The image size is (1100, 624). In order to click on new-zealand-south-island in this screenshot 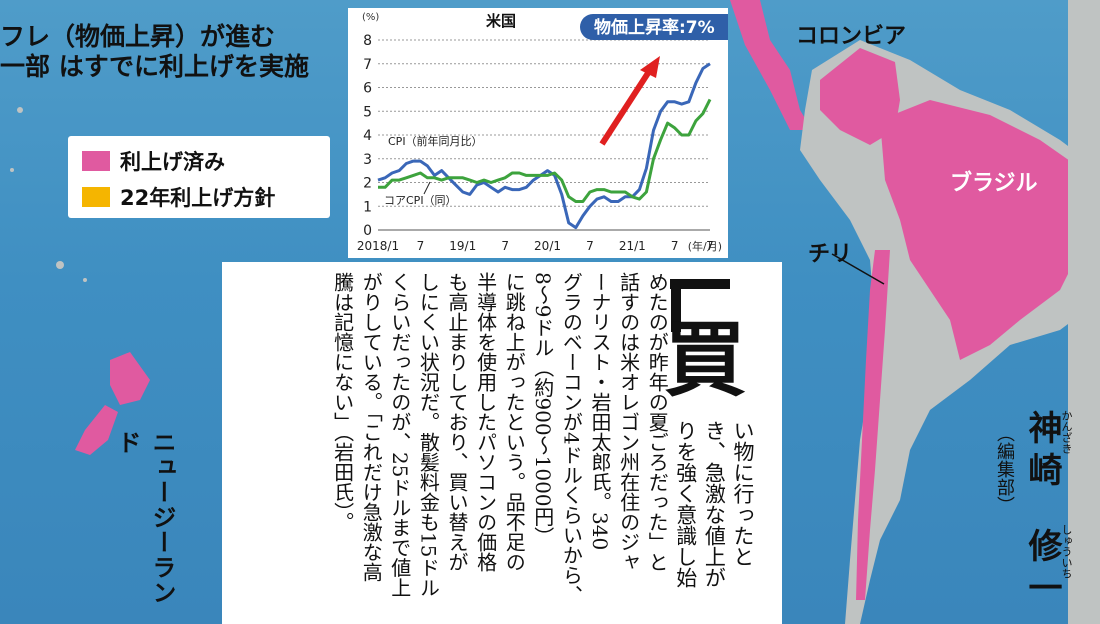, I will do `click(96, 430)`.